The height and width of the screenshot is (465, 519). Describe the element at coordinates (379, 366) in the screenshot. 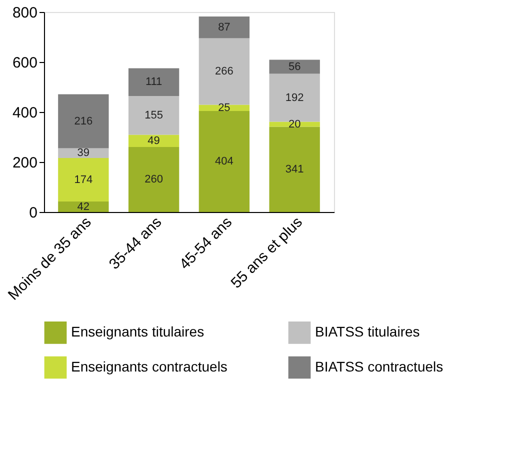

I see `legend-label: BIATSS contractuels` at that location.